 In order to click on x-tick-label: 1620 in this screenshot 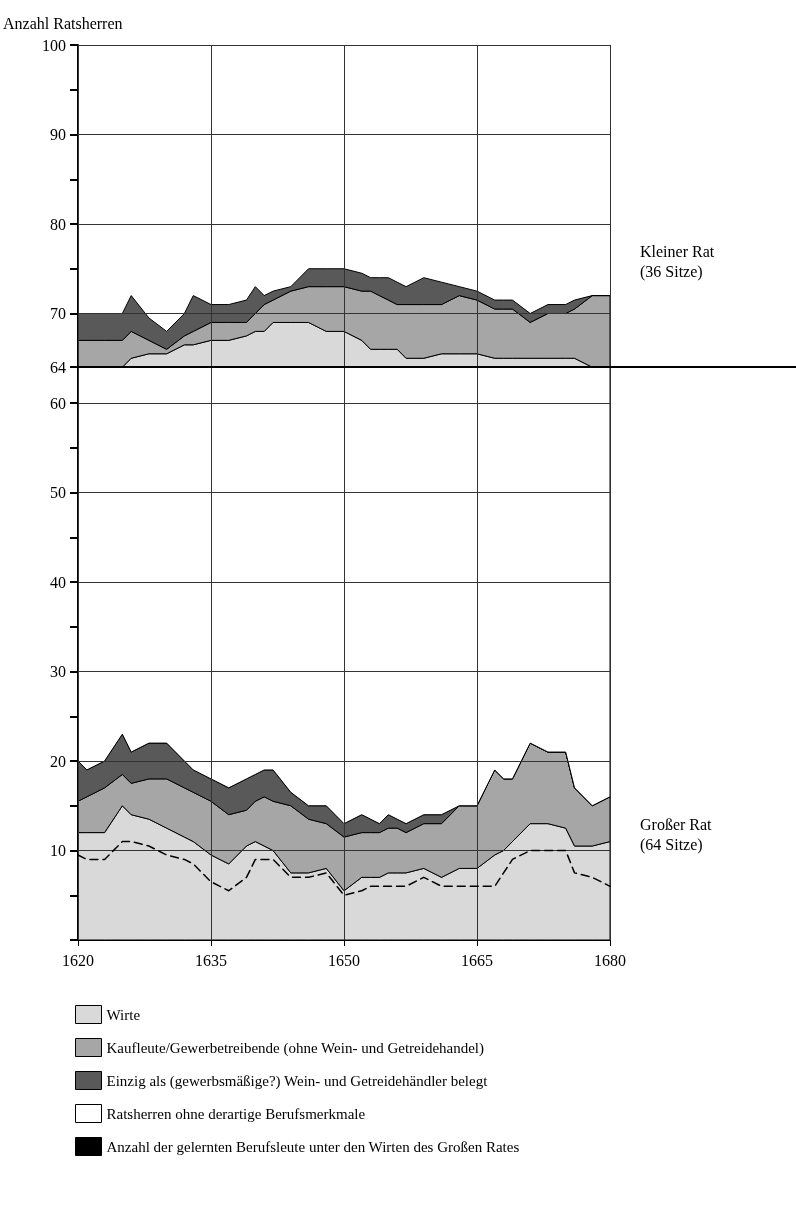, I will do `click(78, 960)`.